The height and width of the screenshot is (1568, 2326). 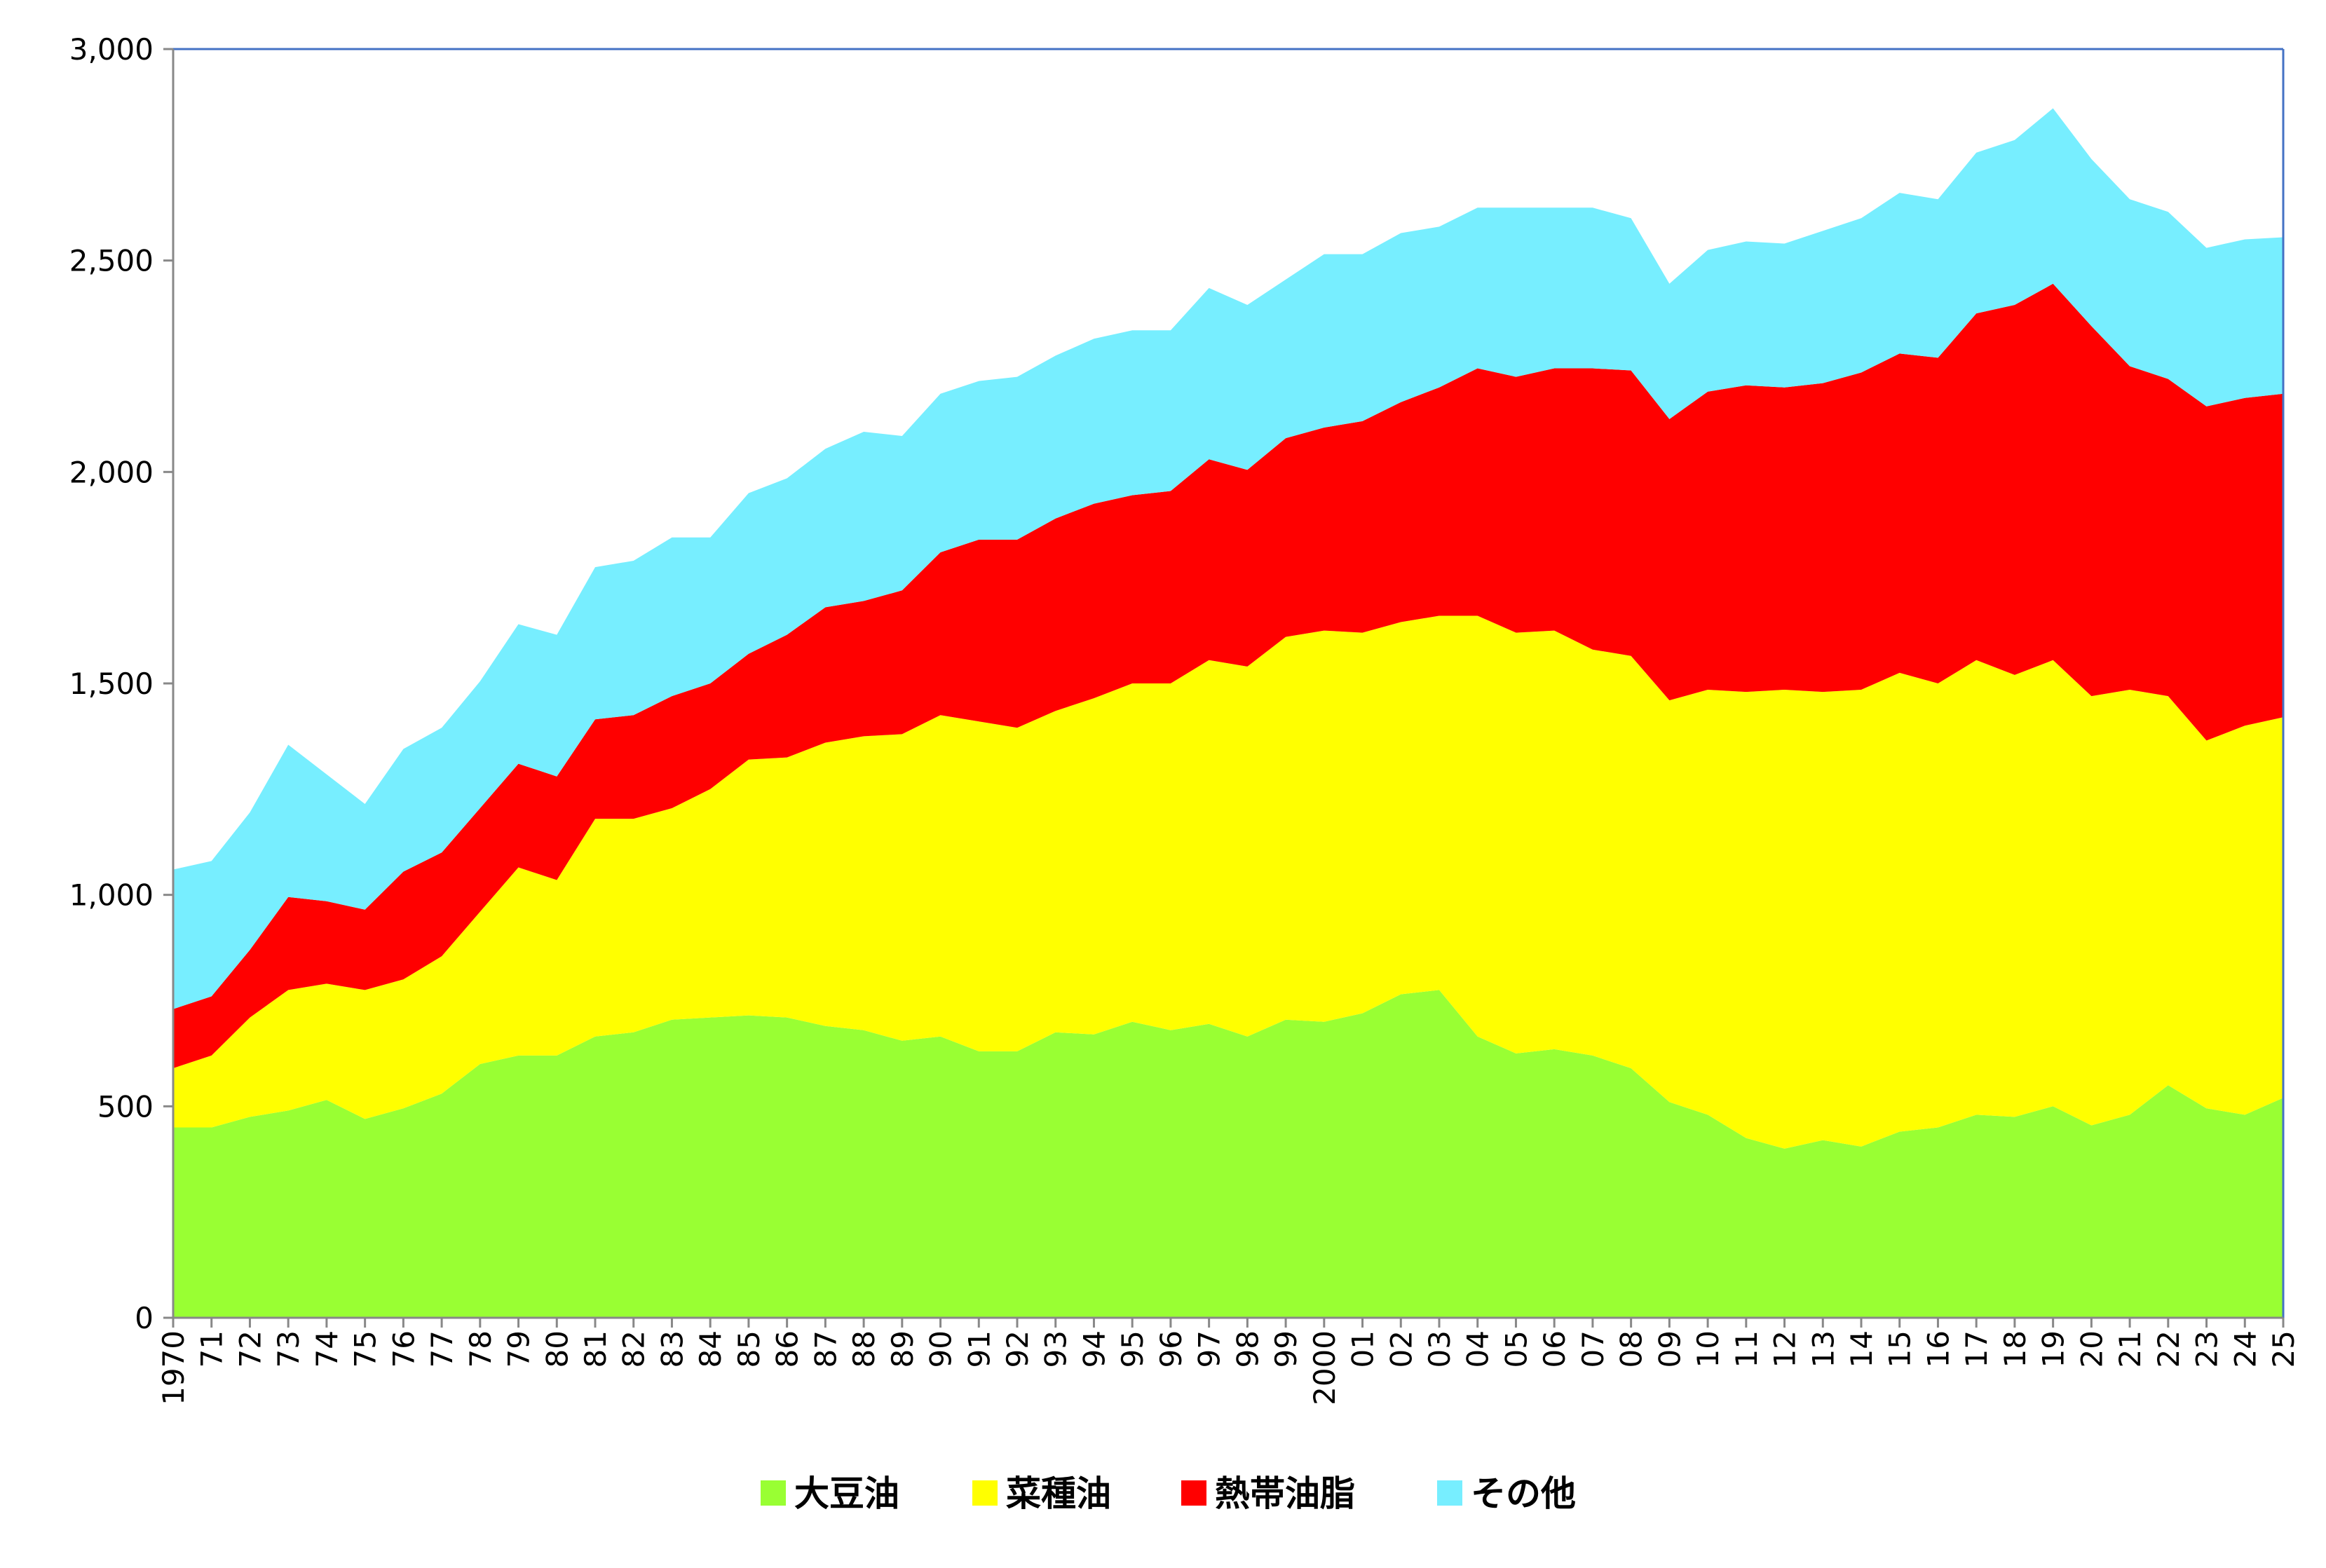 I want to click on x-tick-label: 90, so click(x=941, y=1349).